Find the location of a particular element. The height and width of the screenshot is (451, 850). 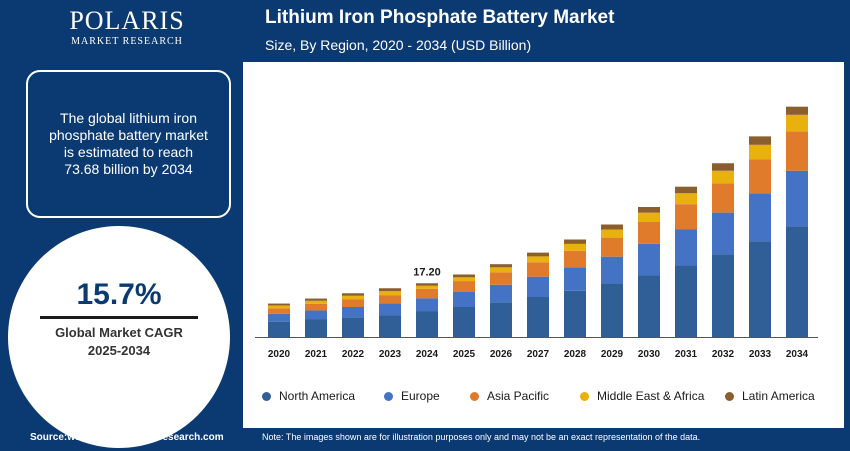

bar-segment-latin-america-2020 is located at coordinates (279, 304).